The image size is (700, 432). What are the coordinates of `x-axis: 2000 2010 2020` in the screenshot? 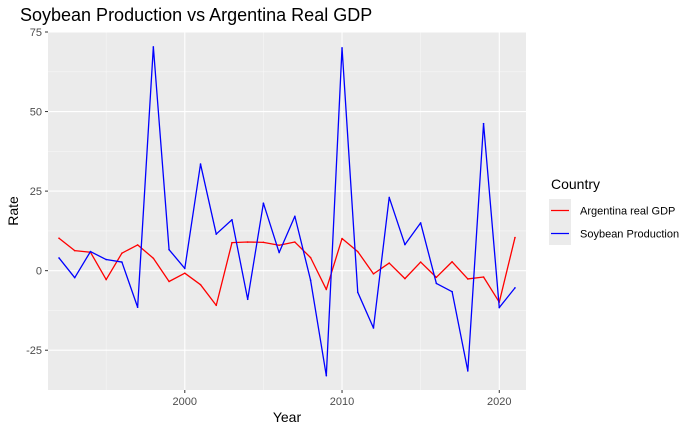 It's located at (342, 399).